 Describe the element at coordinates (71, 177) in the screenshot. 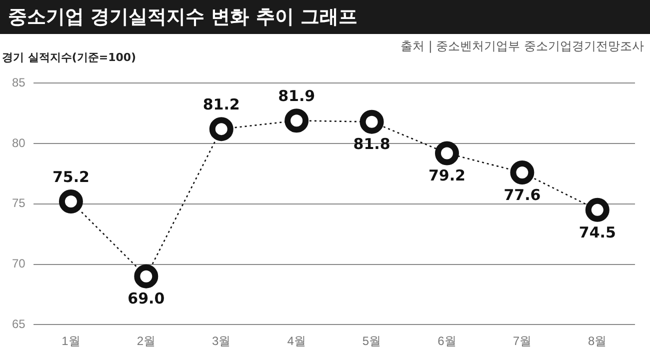

I see `data-label: 75.2` at that location.